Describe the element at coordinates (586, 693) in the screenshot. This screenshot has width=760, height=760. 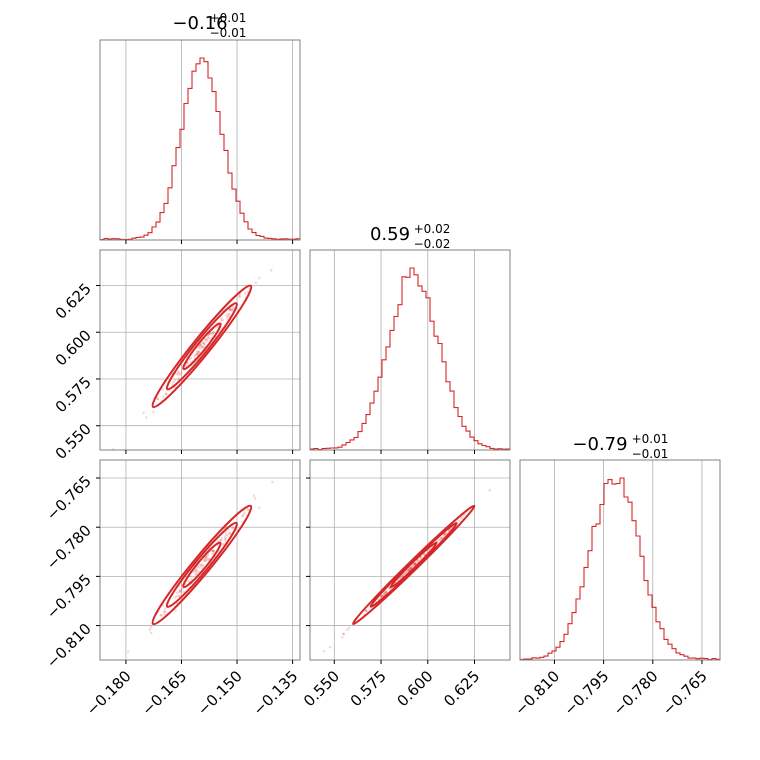
I see `xtick-label-p2-1: −0.795` at that location.